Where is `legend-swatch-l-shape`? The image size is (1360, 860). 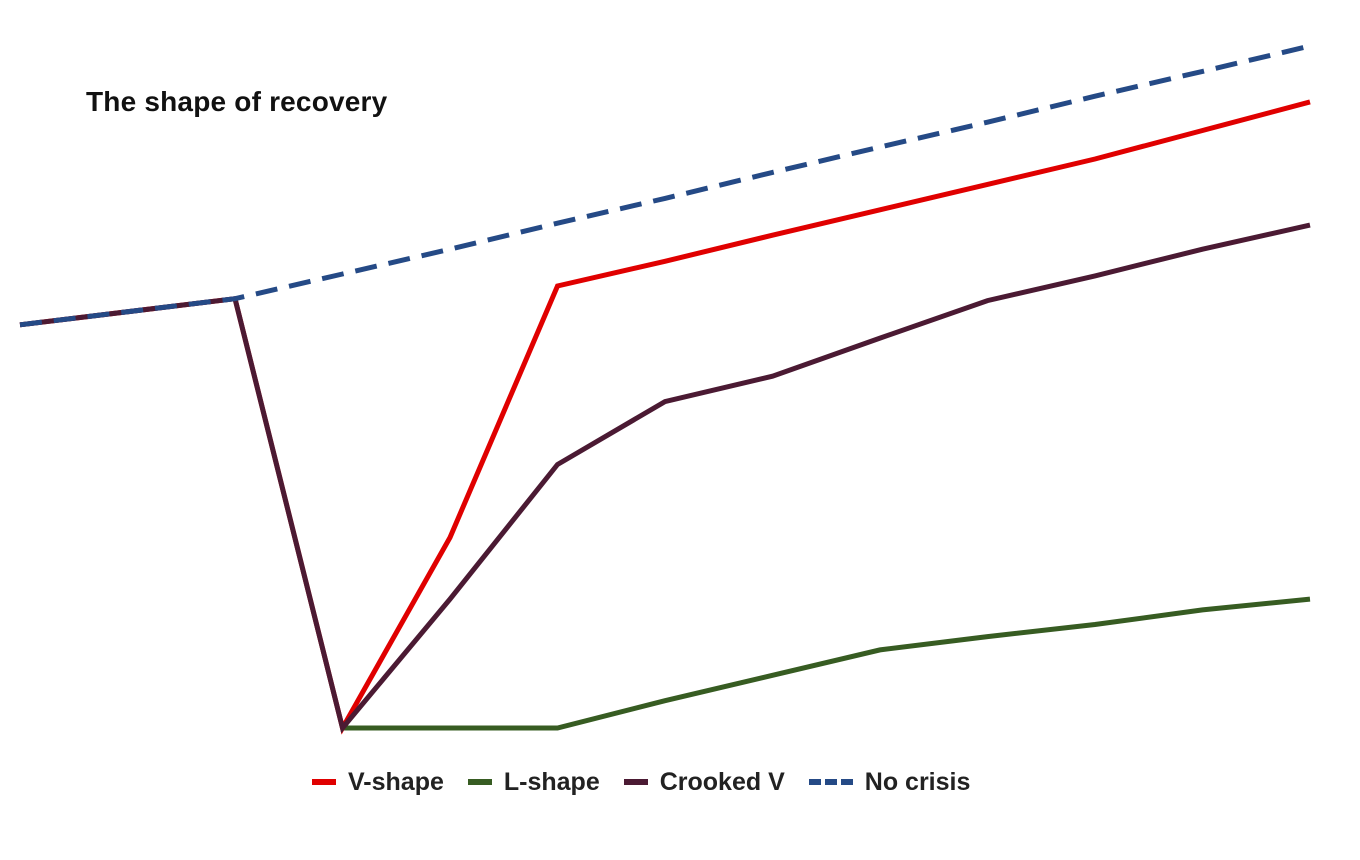 legend-swatch-l-shape is located at coordinates (479, 782).